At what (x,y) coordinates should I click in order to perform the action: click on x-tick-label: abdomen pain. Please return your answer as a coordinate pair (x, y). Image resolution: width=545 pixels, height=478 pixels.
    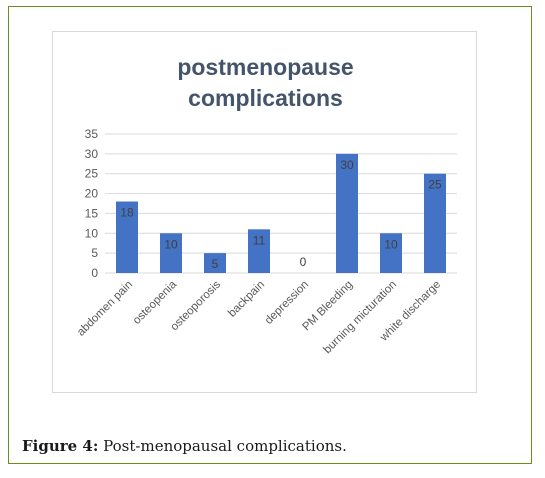
    Looking at the image, I should click on (105, 309).